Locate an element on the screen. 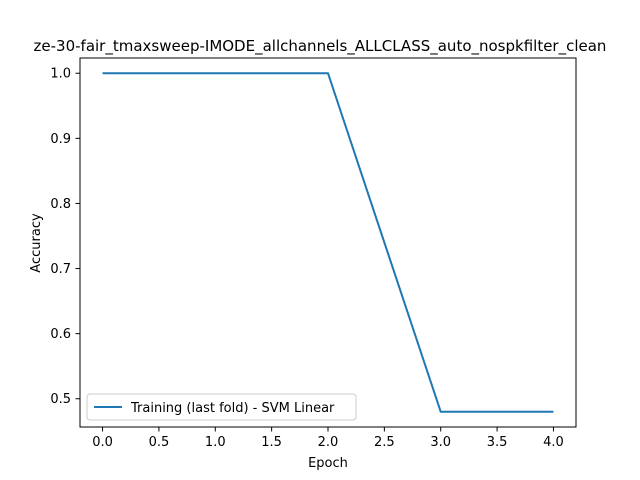 The image size is (640, 480). x-tick-label: 1.0 is located at coordinates (215, 442).